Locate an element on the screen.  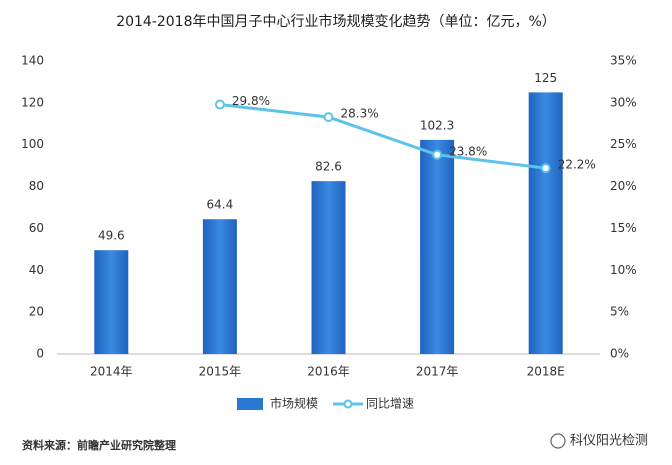
y-tick-label: 40 is located at coordinates (36, 270).